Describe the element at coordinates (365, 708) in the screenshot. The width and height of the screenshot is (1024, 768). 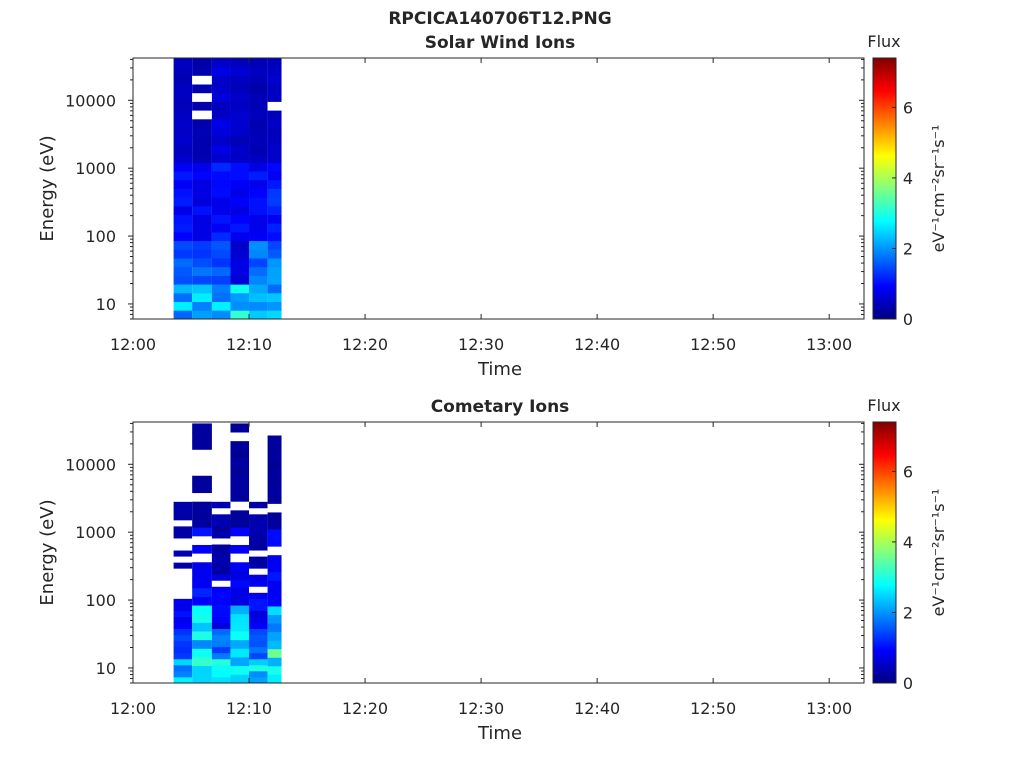
I see `x-tick-label: 12:20` at that location.